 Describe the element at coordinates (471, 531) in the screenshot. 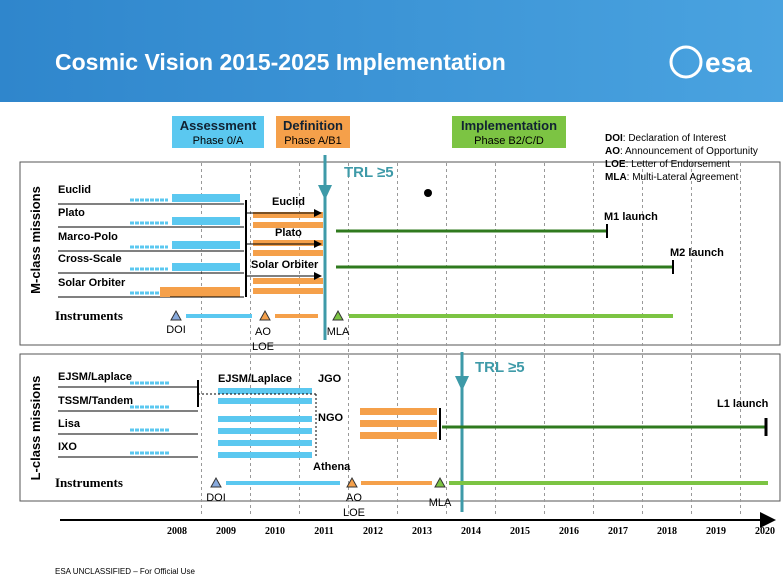

I see `year-label: 2014` at that location.